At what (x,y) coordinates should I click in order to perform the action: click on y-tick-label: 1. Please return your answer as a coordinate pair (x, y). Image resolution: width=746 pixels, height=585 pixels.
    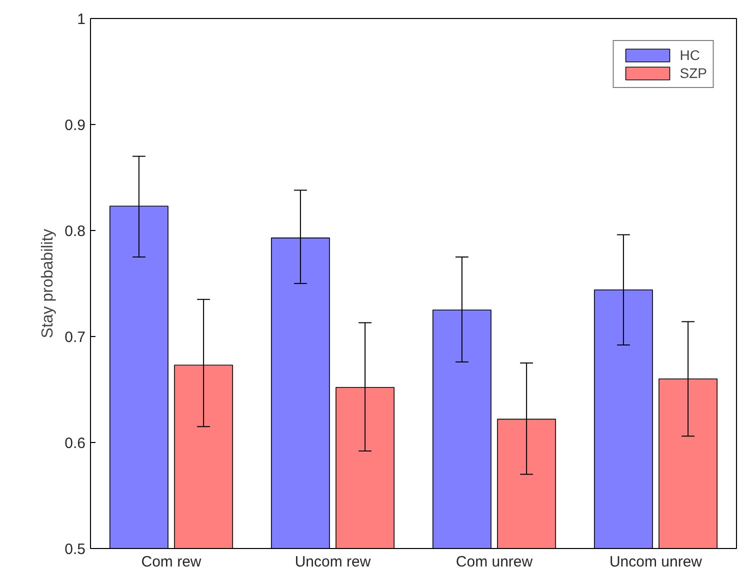
    Looking at the image, I should click on (81, 19).